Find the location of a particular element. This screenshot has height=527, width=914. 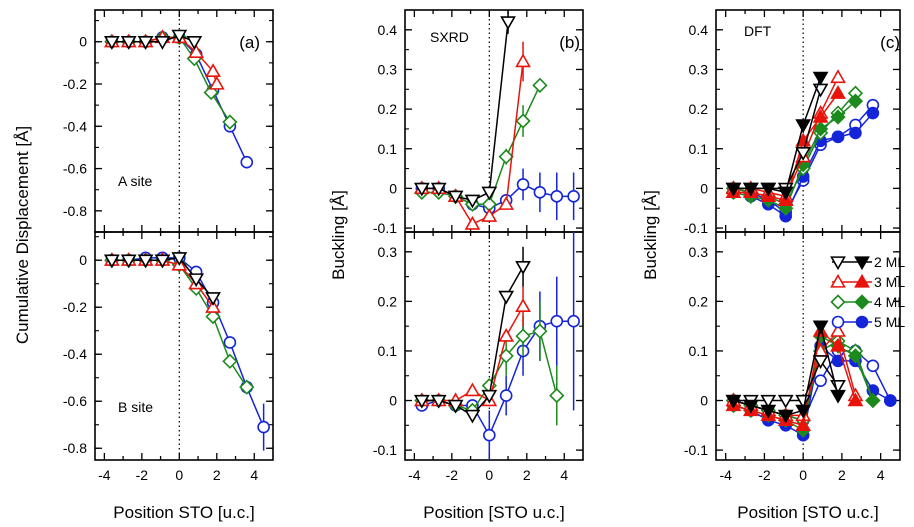

series-4ml-line is located at coordinates (171, 79).